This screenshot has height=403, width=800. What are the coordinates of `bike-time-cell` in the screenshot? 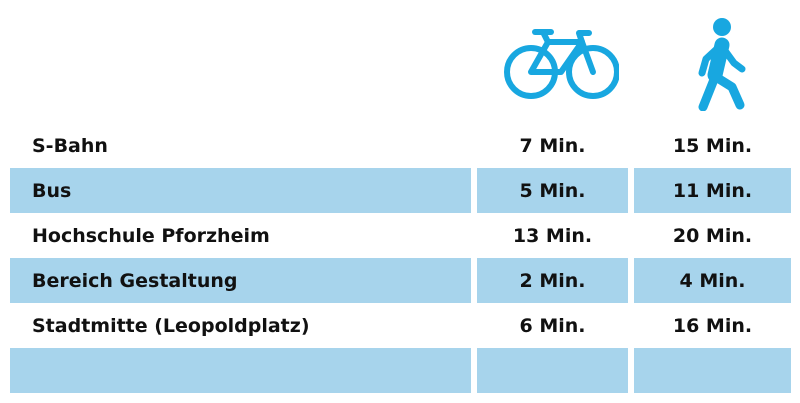 It's located at (552, 370).